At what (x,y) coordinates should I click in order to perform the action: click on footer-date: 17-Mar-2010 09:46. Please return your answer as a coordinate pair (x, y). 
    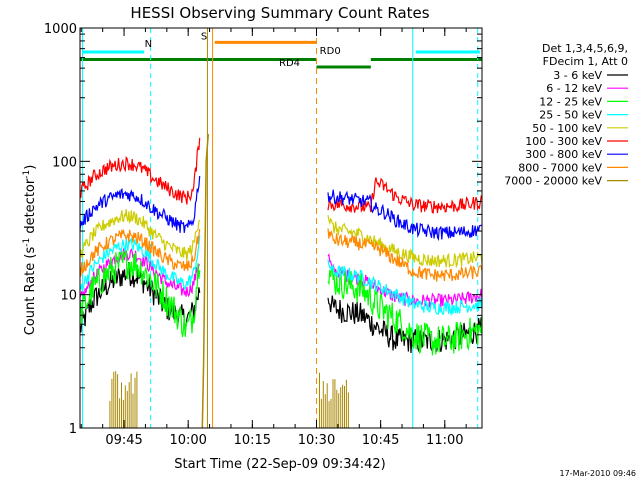
    Looking at the image, I should click on (598, 473).